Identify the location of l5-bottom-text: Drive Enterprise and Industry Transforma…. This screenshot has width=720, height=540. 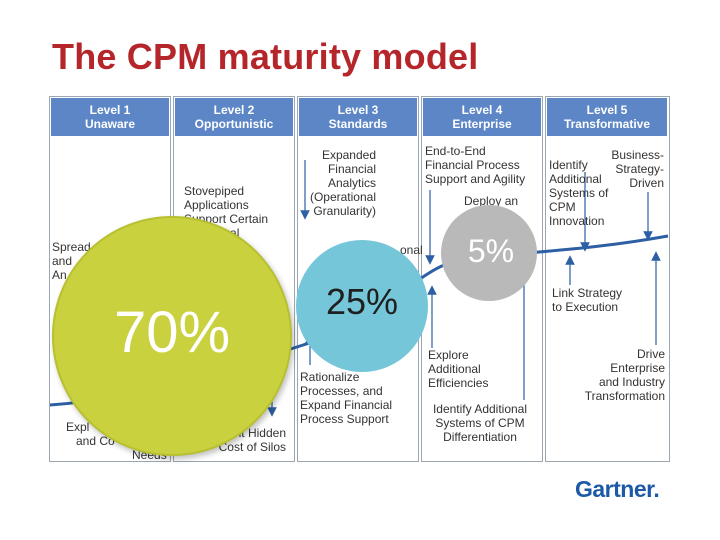
(615, 375).